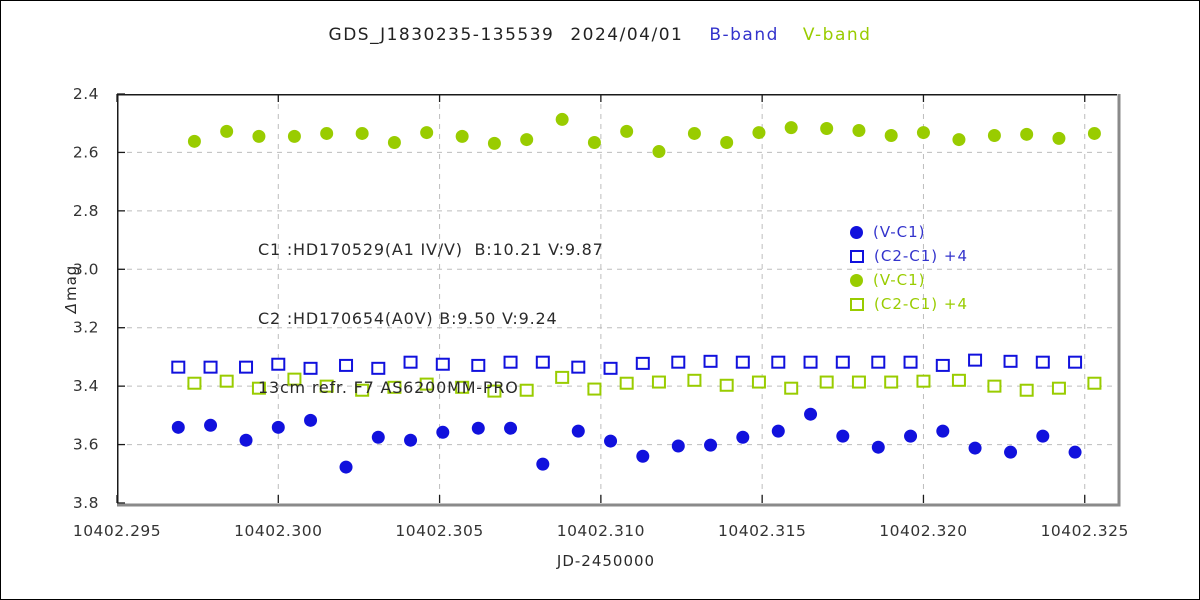 The width and height of the screenshot is (1200, 600). I want to click on delta-symbol: Δ, so click(71, 308).